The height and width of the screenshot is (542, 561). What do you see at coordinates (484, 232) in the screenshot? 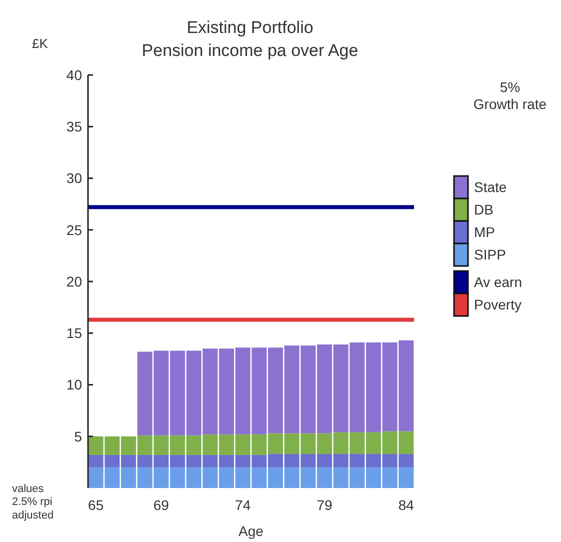
I see `legend-label: MP` at bounding box center [484, 232].